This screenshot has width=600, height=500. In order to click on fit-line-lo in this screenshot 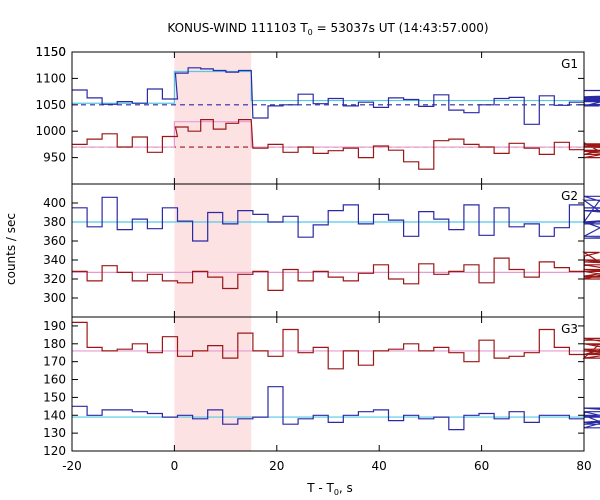, I will do `click(328, 134)`.